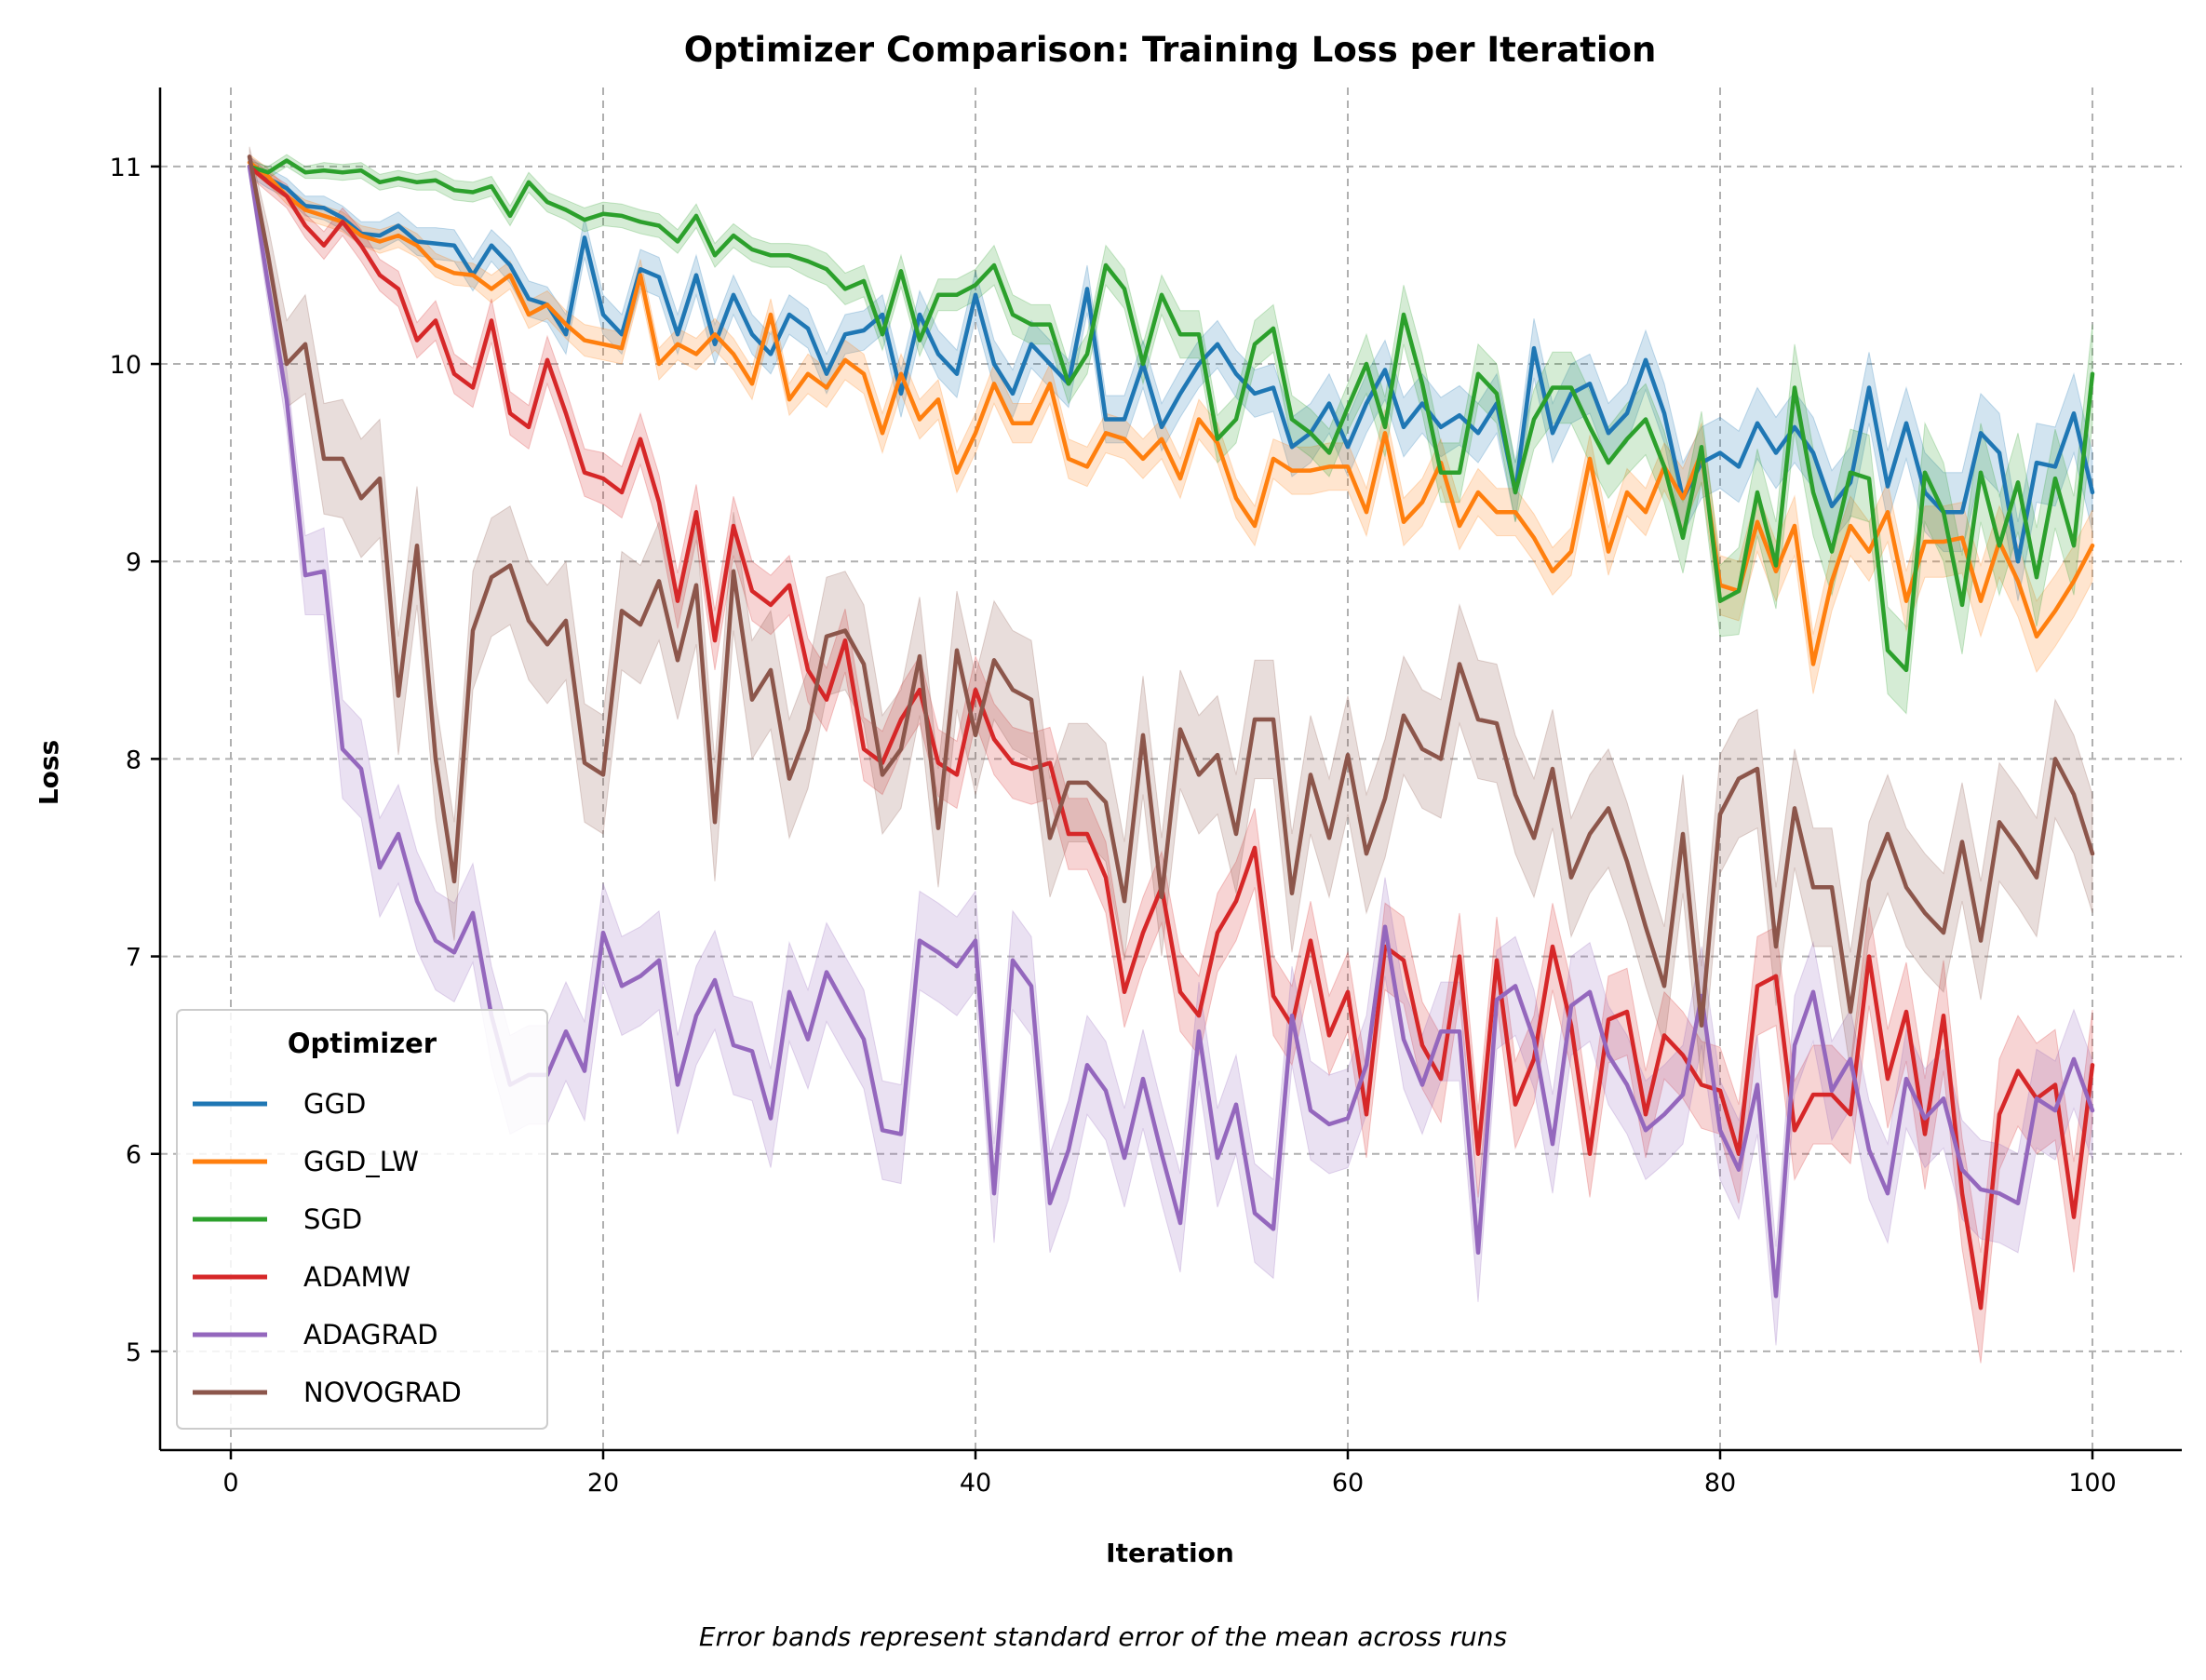 The image size is (2206, 1680). I want to click on legend-title: Optimizer, so click(363, 1043).